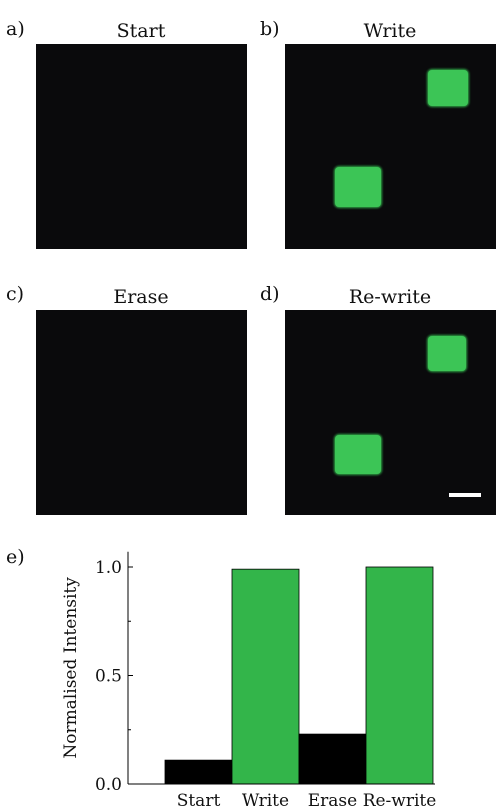 This screenshot has height=811, width=496. Describe the element at coordinates (71, 668) in the screenshot. I see `y-axis-label: Normalised Intensity` at that location.